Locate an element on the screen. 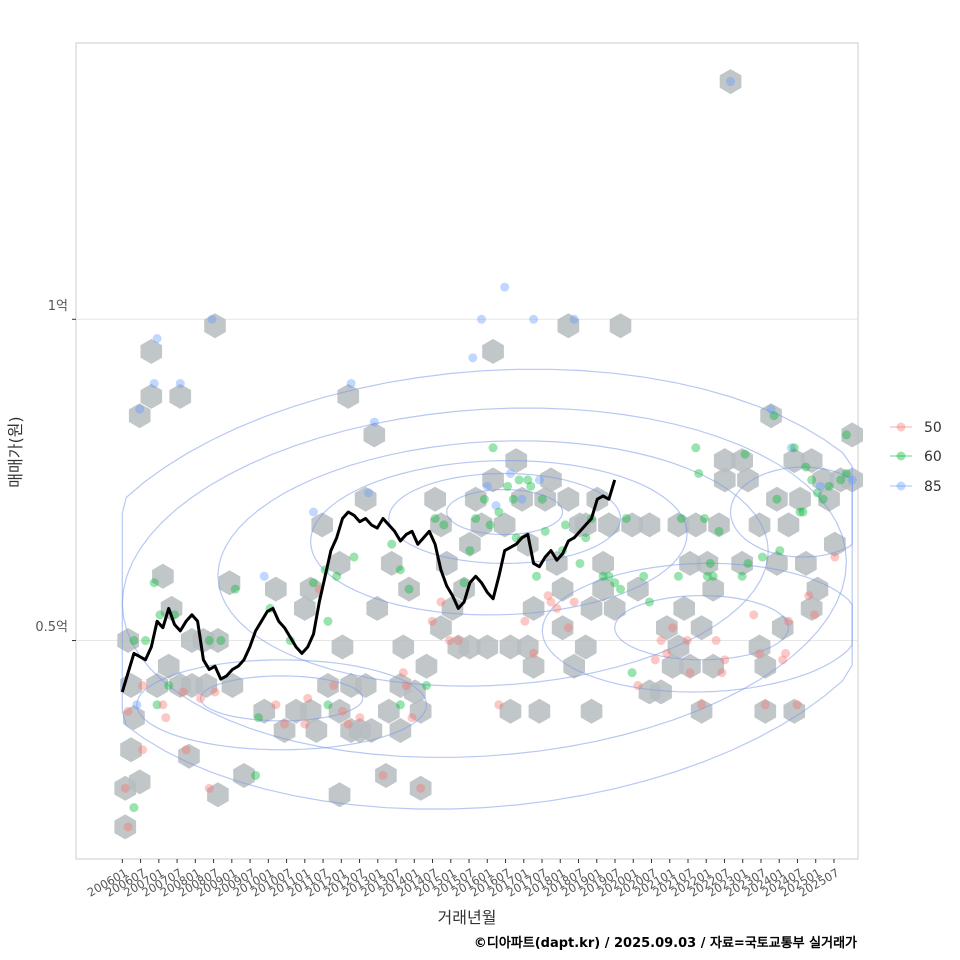 This screenshot has height=960, width=960. legend-label-85: 85 is located at coordinates (933, 487).